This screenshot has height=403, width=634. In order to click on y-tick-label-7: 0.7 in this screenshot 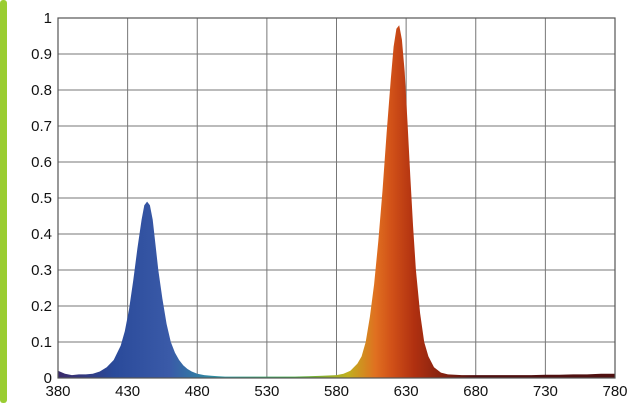, I will do `click(41, 126)`.